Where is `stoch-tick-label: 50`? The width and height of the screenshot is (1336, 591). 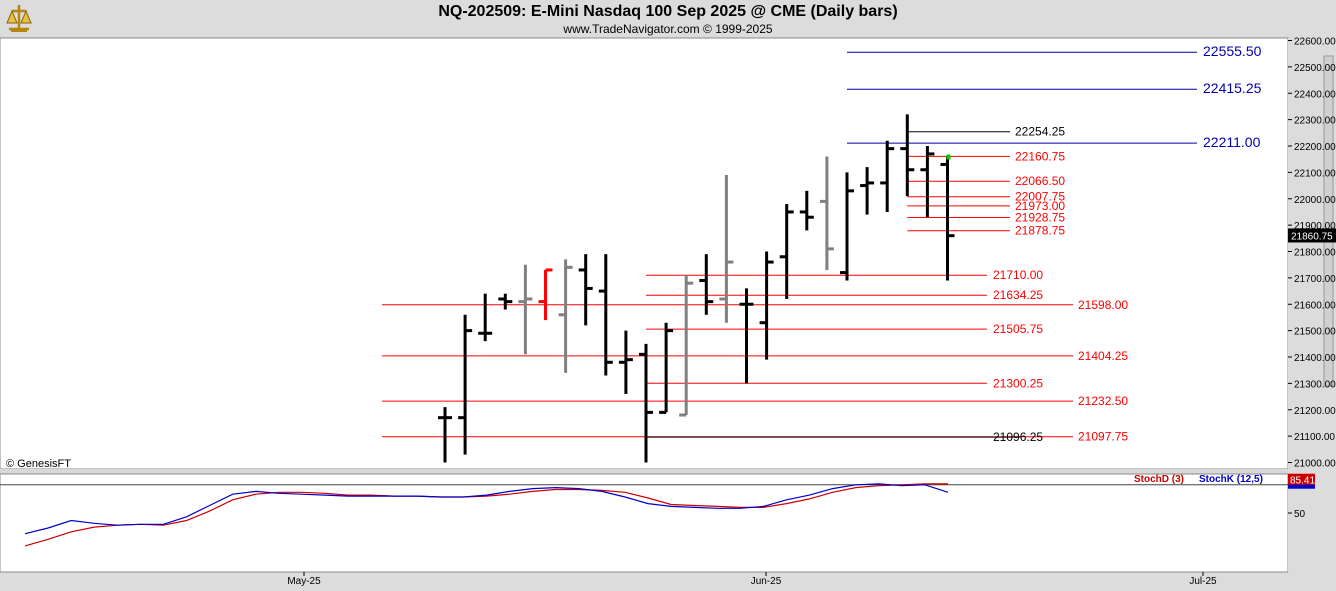 stoch-tick-label: 50 is located at coordinates (1300, 514).